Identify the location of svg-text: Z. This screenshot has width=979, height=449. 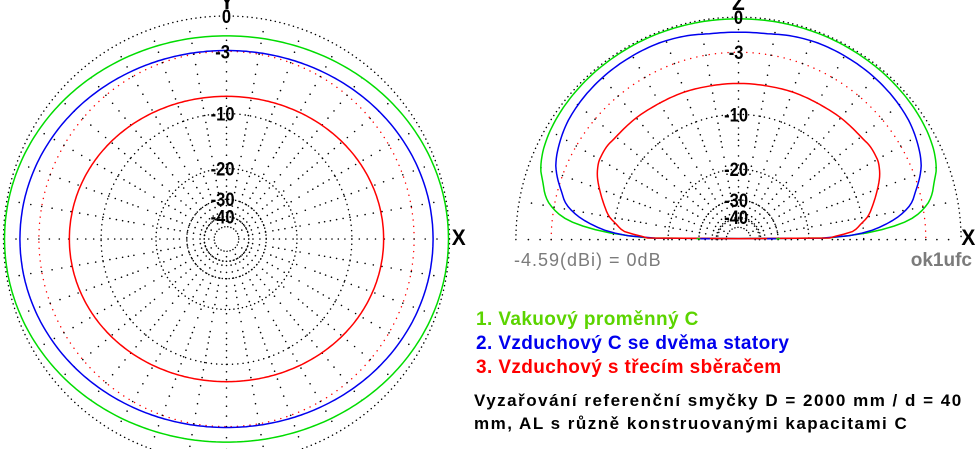
(738, 7).